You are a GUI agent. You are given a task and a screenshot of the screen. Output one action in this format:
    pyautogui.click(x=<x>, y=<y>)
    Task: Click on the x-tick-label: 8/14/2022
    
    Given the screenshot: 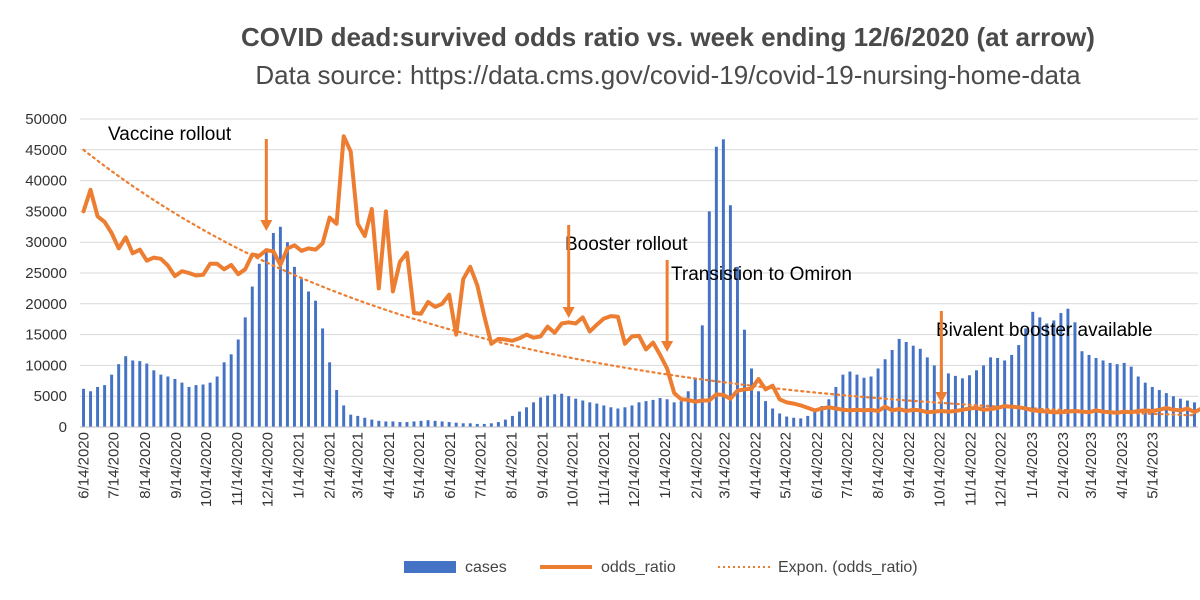 What is the action you would take?
    pyautogui.click(x=878, y=465)
    